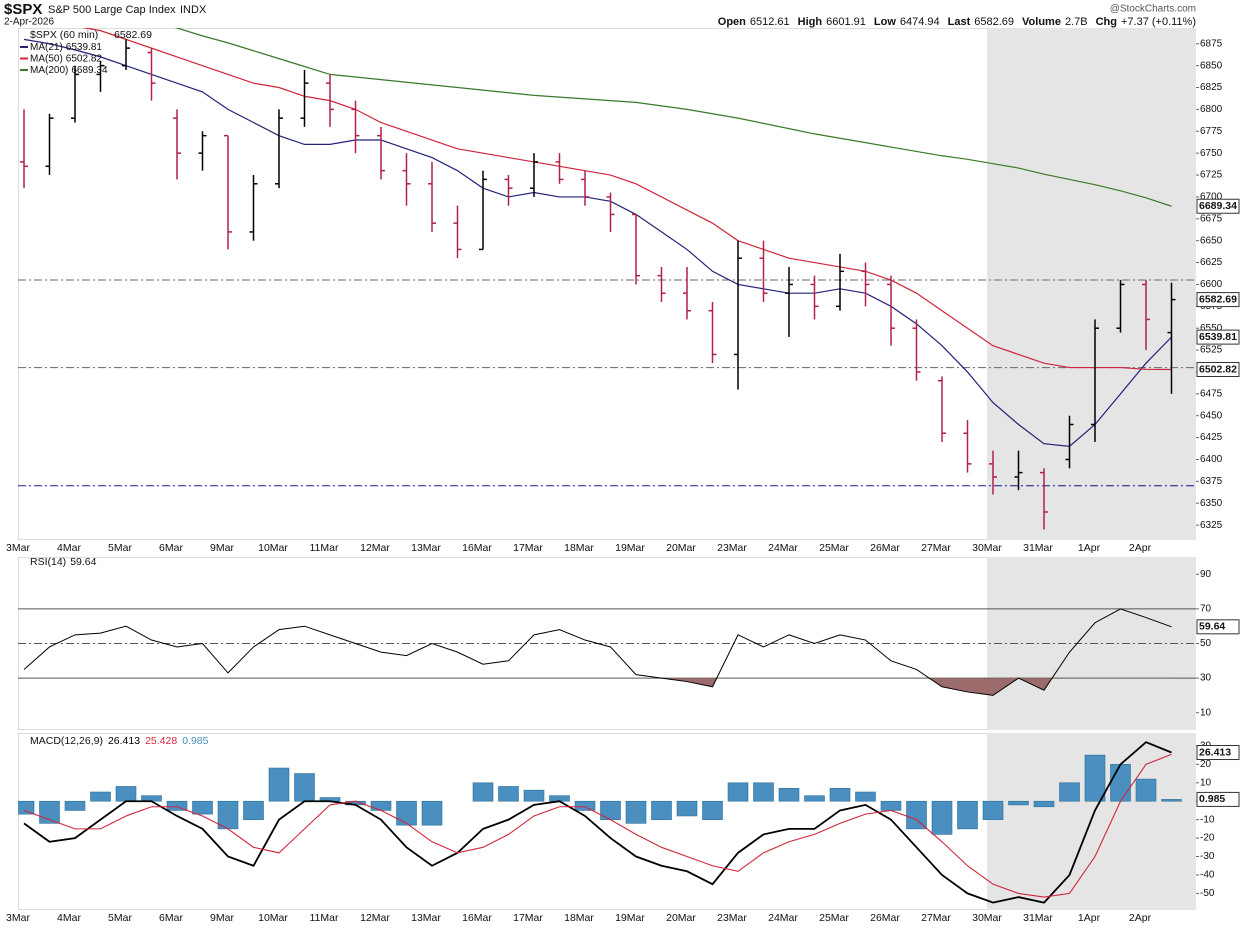 The image size is (1240, 928). What do you see at coordinates (920, 22) in the screenshot?
I see `quote-value: 6474.94` at bounding box center [920, 22].